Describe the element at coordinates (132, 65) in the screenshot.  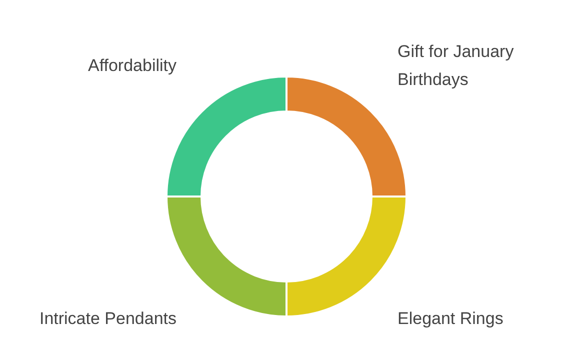
I see `slice-label: Affordability` at that location.